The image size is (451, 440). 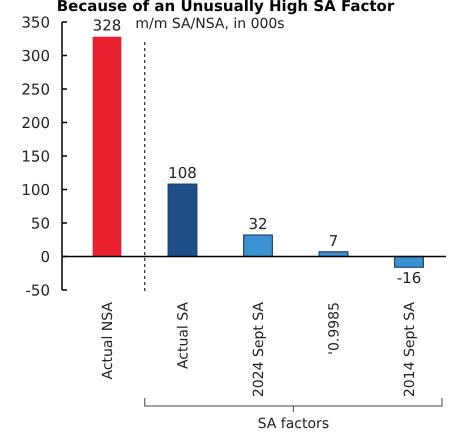 I want to click on y-tick-label: 50, so click(x=40, y=223).